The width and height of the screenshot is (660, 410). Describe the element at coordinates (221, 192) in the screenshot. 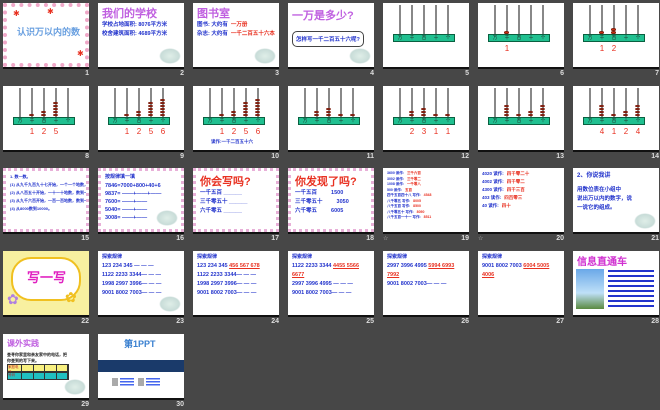

I see `slide-text-line: 一千五百 ______` at that location.